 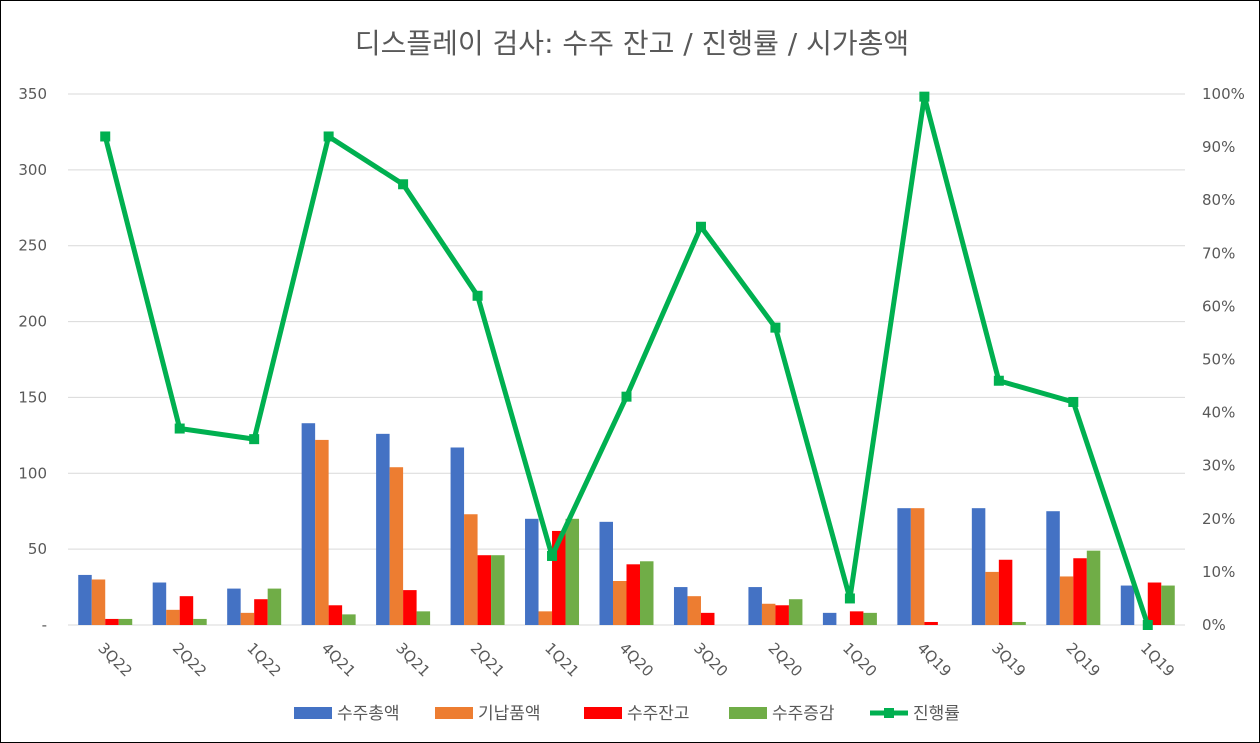 I want to click on legend-label: 기납품액, so click(x=509, y=714).